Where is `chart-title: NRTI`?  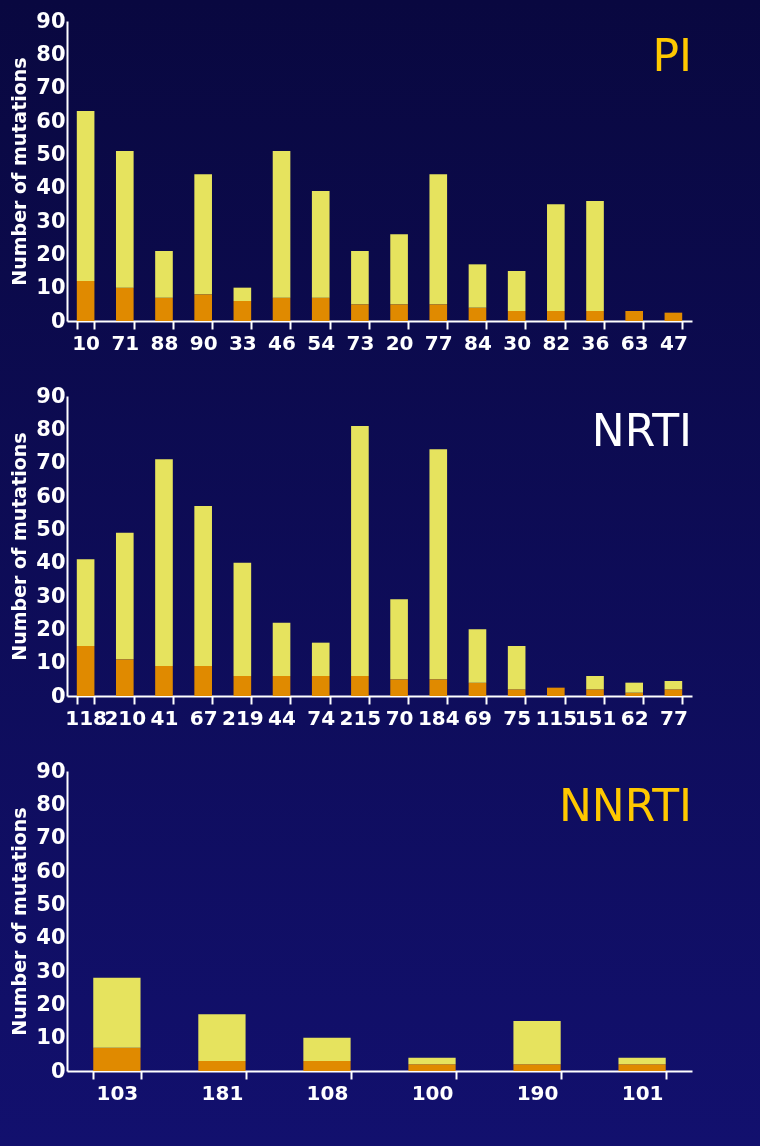 chart-title: NRTI is located at coordinates (641, 430).